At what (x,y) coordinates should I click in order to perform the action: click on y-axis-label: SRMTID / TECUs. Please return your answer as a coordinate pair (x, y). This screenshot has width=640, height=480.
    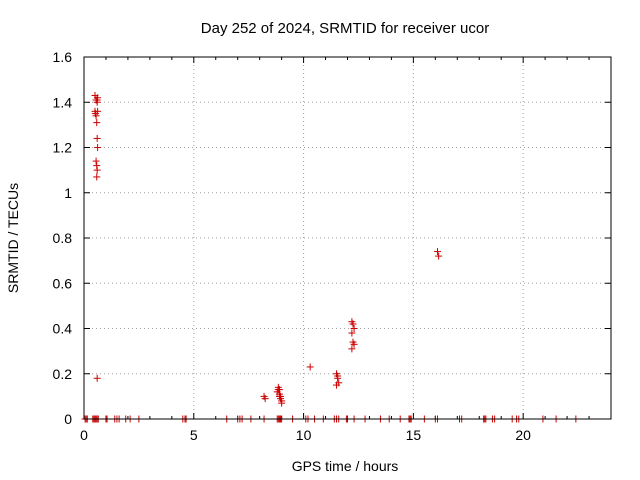
    Looking at the image, I should click on (13, 238).